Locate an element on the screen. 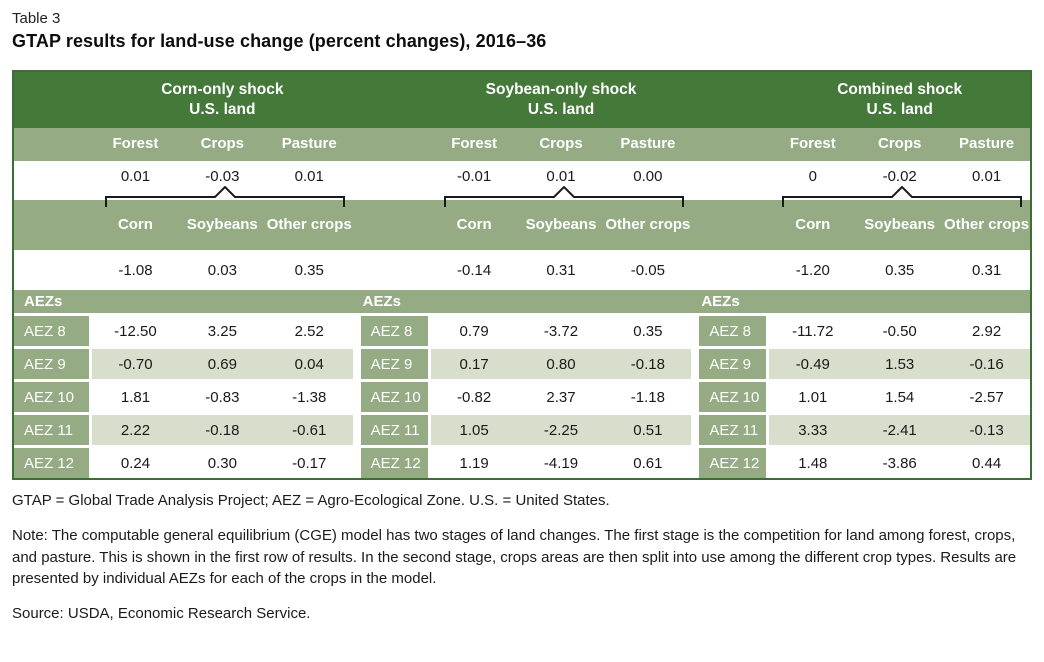 This screenshot has height=662, width=1044. land-values-row: 0 -0.02 0.01 is located at coordinates (861, 180).